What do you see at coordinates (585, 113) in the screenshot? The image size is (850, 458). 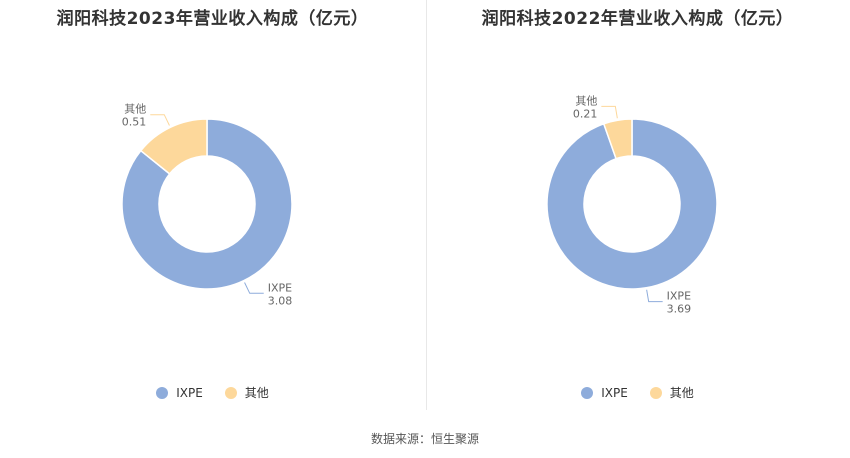 I see `slice-value-label: 0.21` at bounding box center [585, 113].